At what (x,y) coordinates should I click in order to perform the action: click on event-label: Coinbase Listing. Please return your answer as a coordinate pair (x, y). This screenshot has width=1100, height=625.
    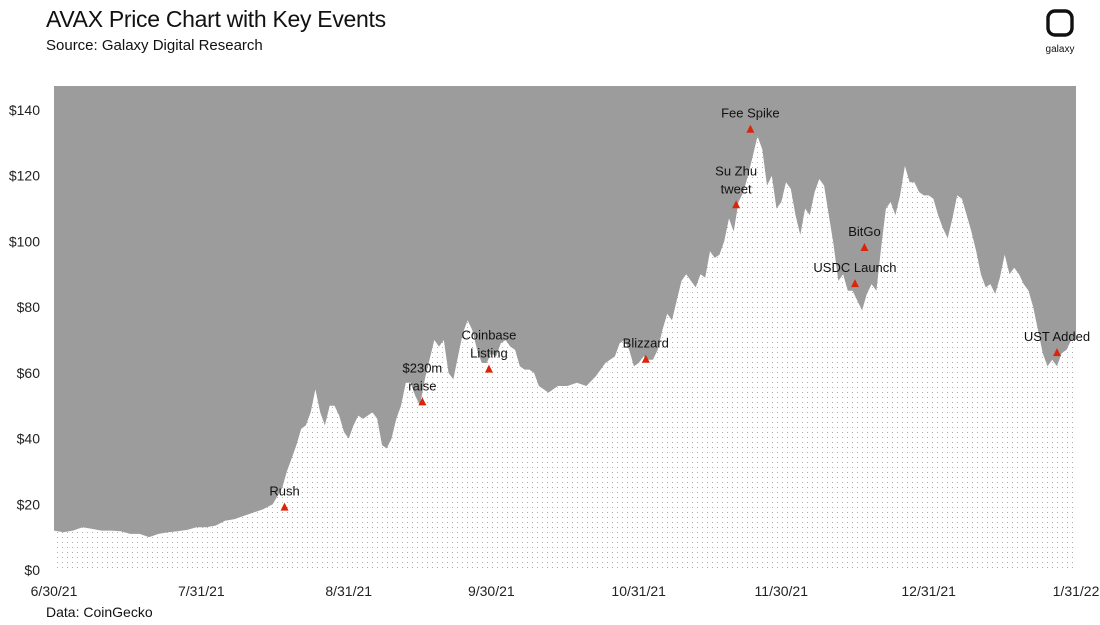
    Looking at the image, I should click on (488, 344).